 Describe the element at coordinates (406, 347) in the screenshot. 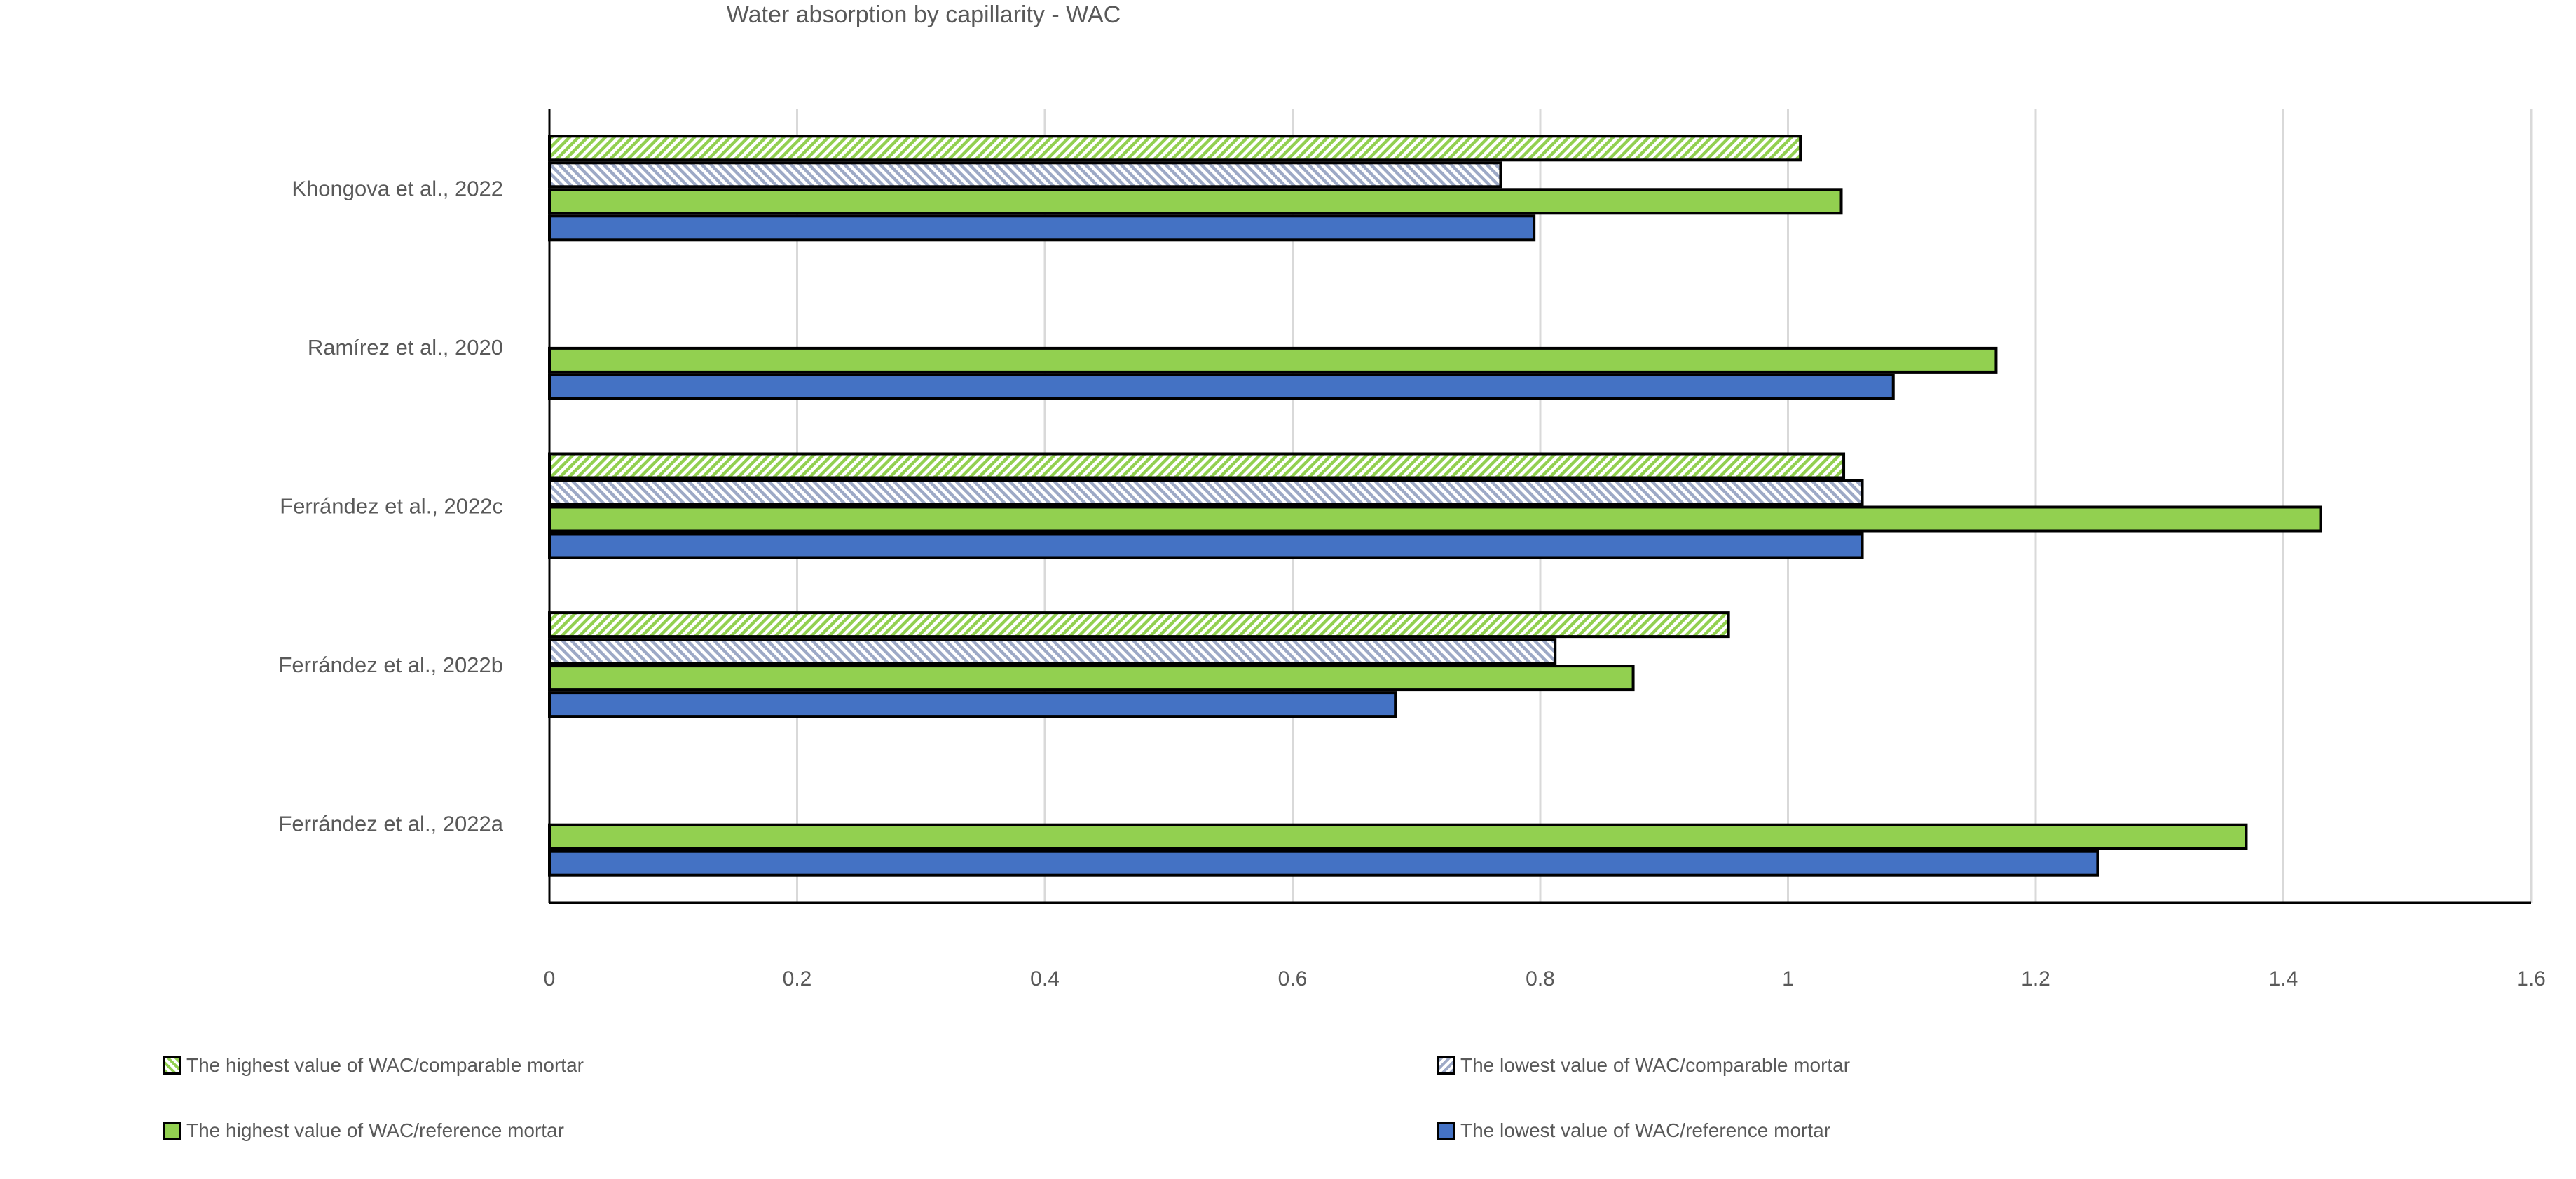

I see `category-label: Ramírez et al., 2020` at that location.